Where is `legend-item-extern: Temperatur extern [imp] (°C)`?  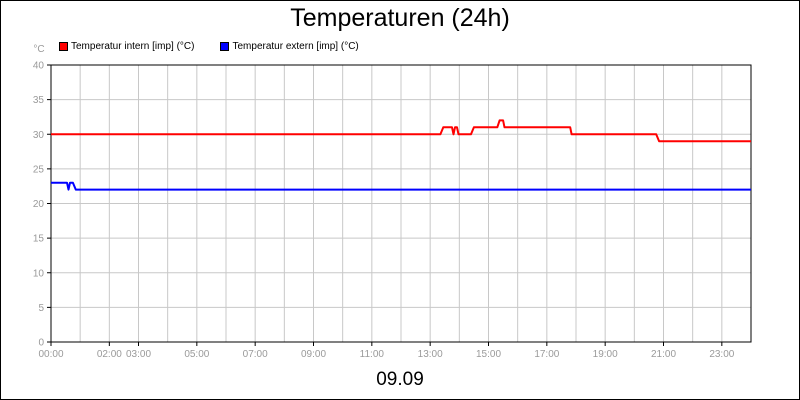
legend-item-extern: Temperatur extern [imp] (°C) is located at coordinates (289, 46).